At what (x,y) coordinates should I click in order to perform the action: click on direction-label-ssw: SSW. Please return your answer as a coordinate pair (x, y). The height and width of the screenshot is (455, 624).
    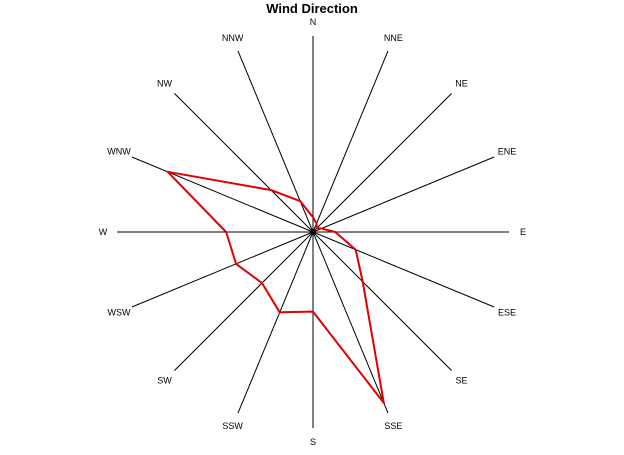
    Looking at the image, I should click on (232, 426).